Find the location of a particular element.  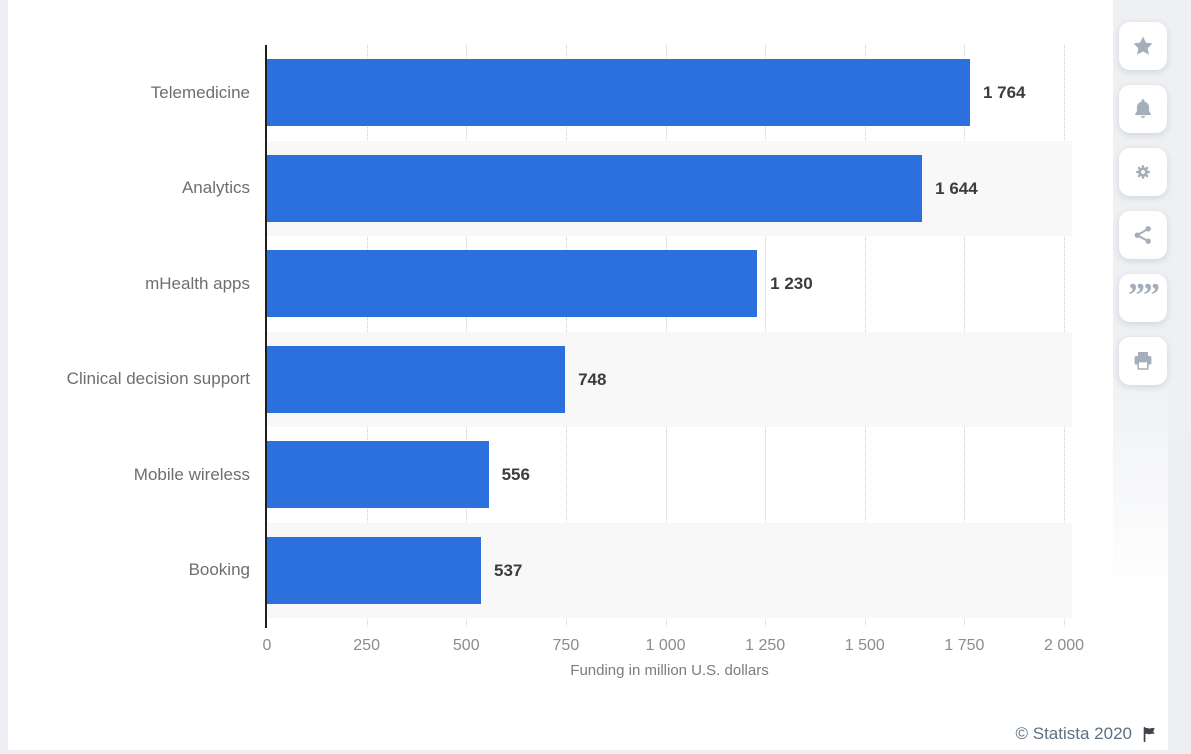

bar-row: 1 230 is located at coordinates (669, 284).